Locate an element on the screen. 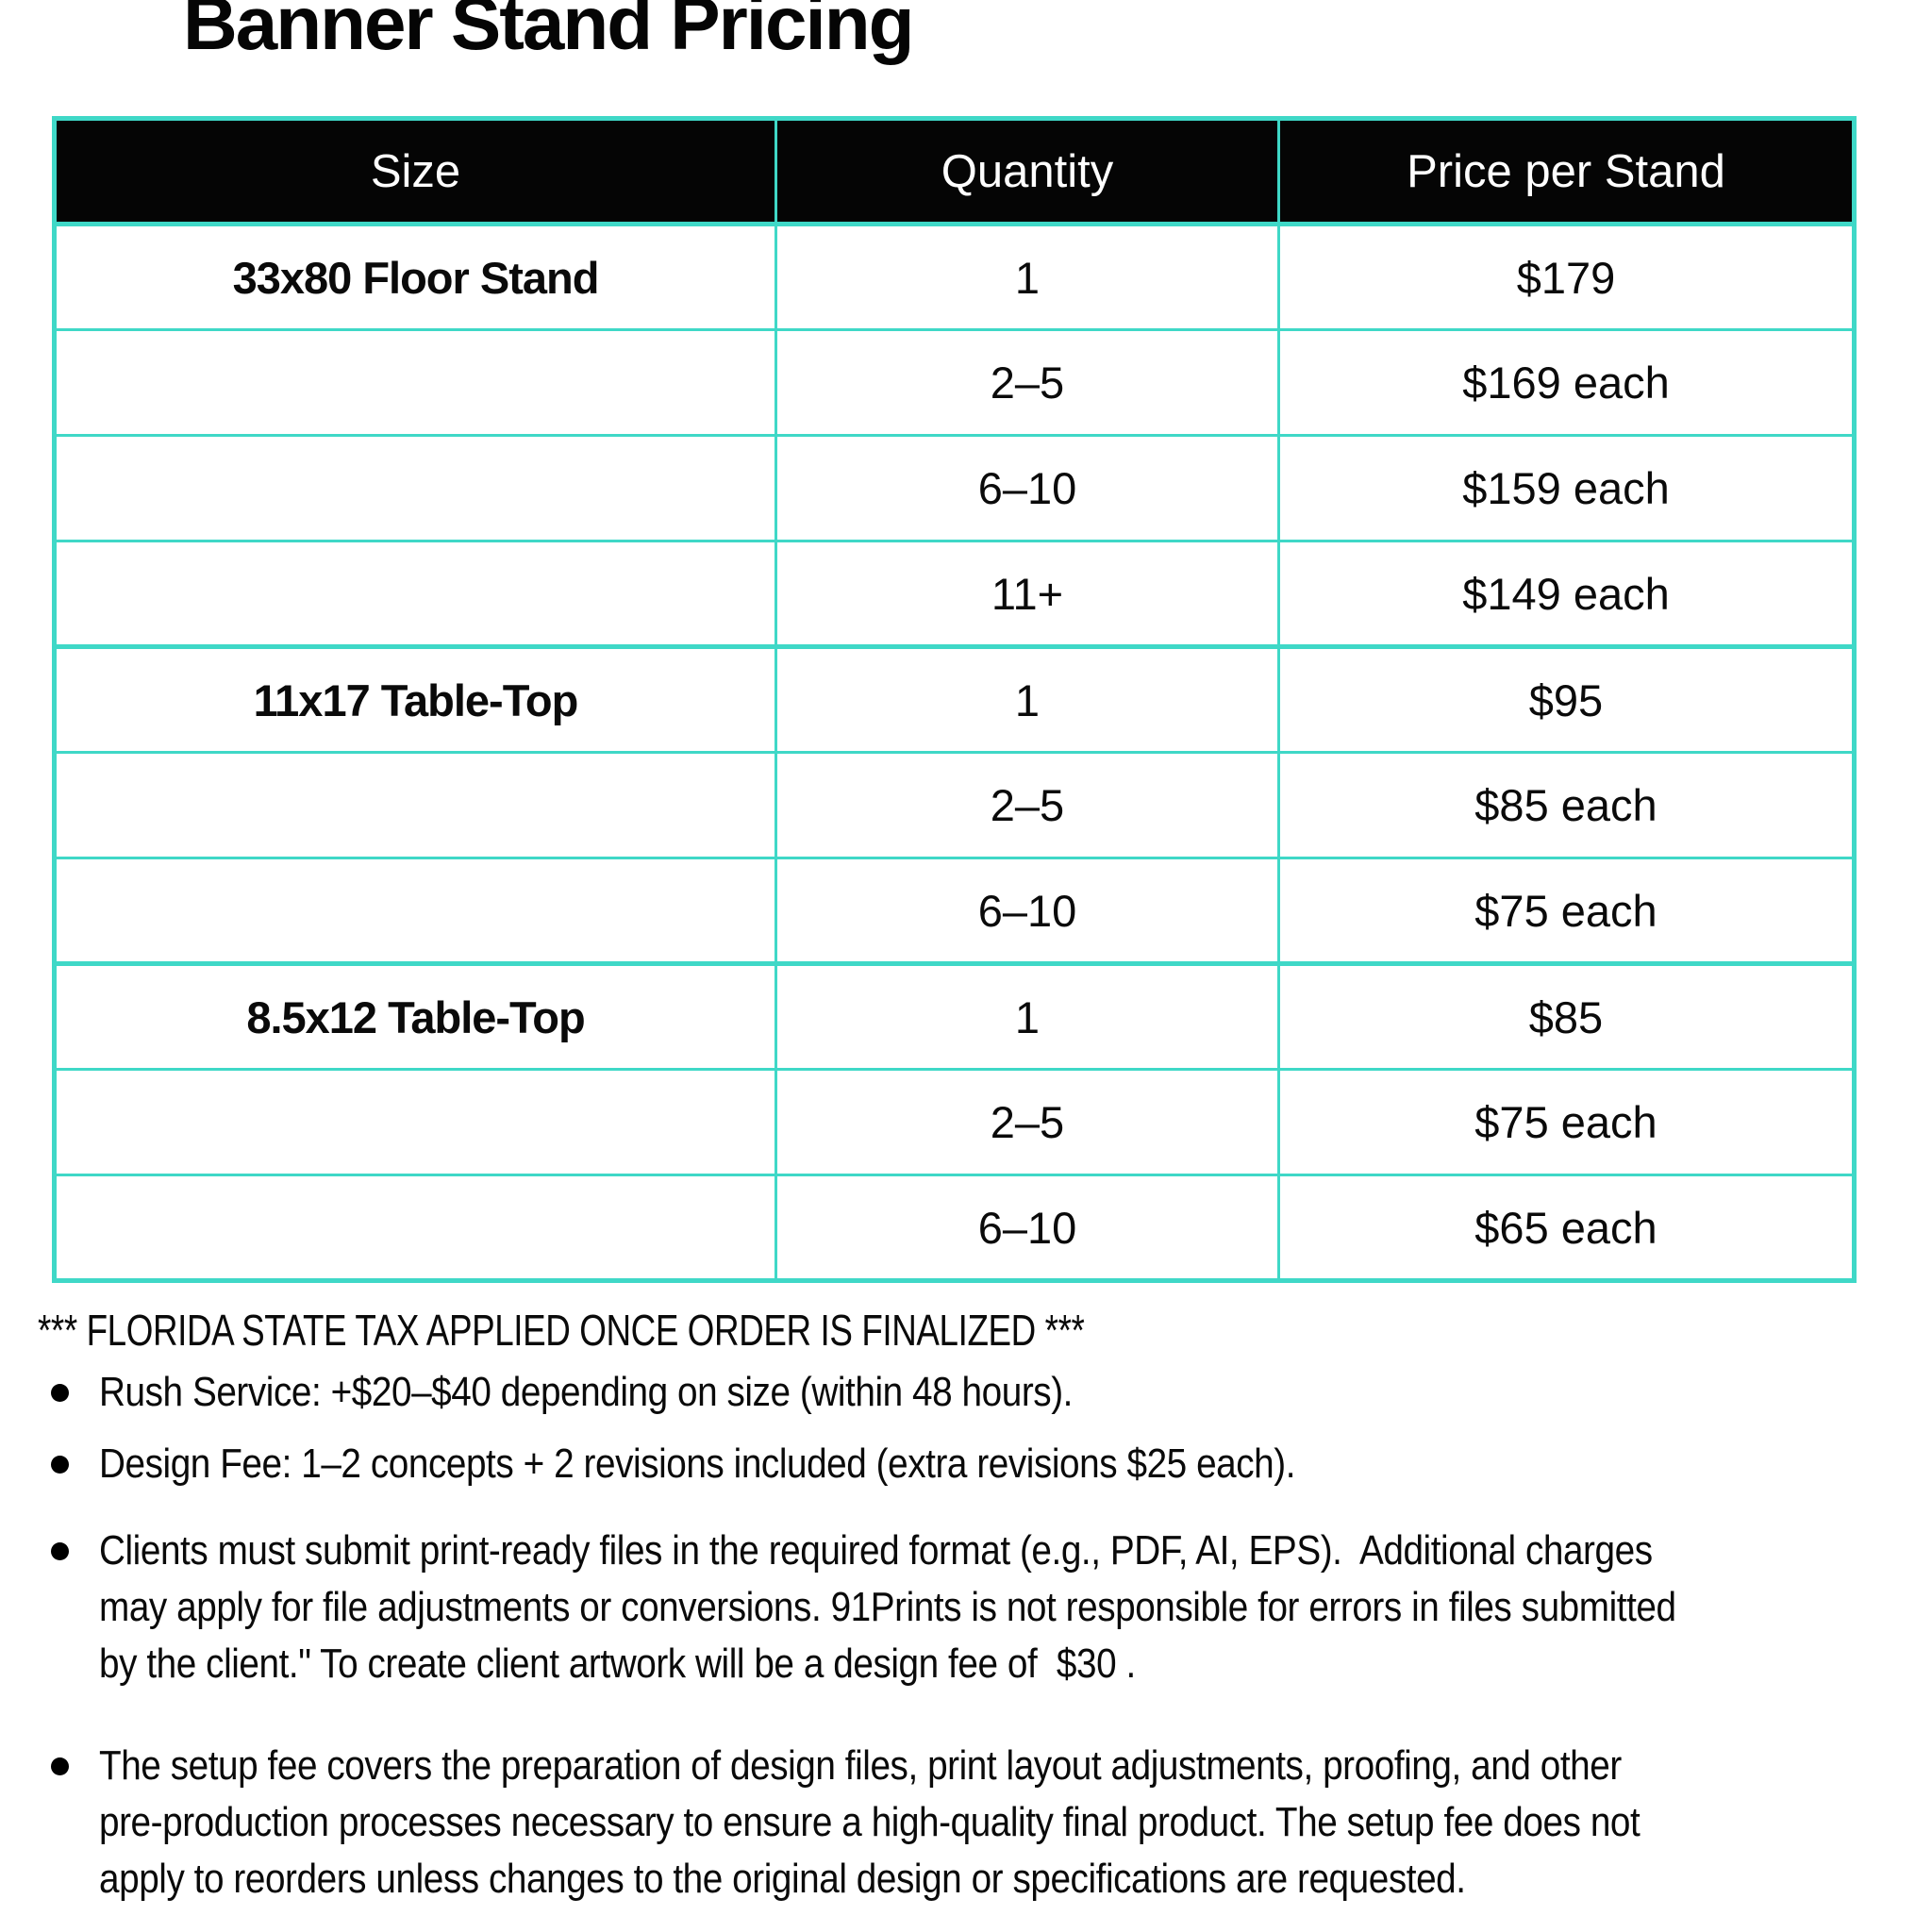  header-quantity: Quantity is located at coordinates (1027, 171).